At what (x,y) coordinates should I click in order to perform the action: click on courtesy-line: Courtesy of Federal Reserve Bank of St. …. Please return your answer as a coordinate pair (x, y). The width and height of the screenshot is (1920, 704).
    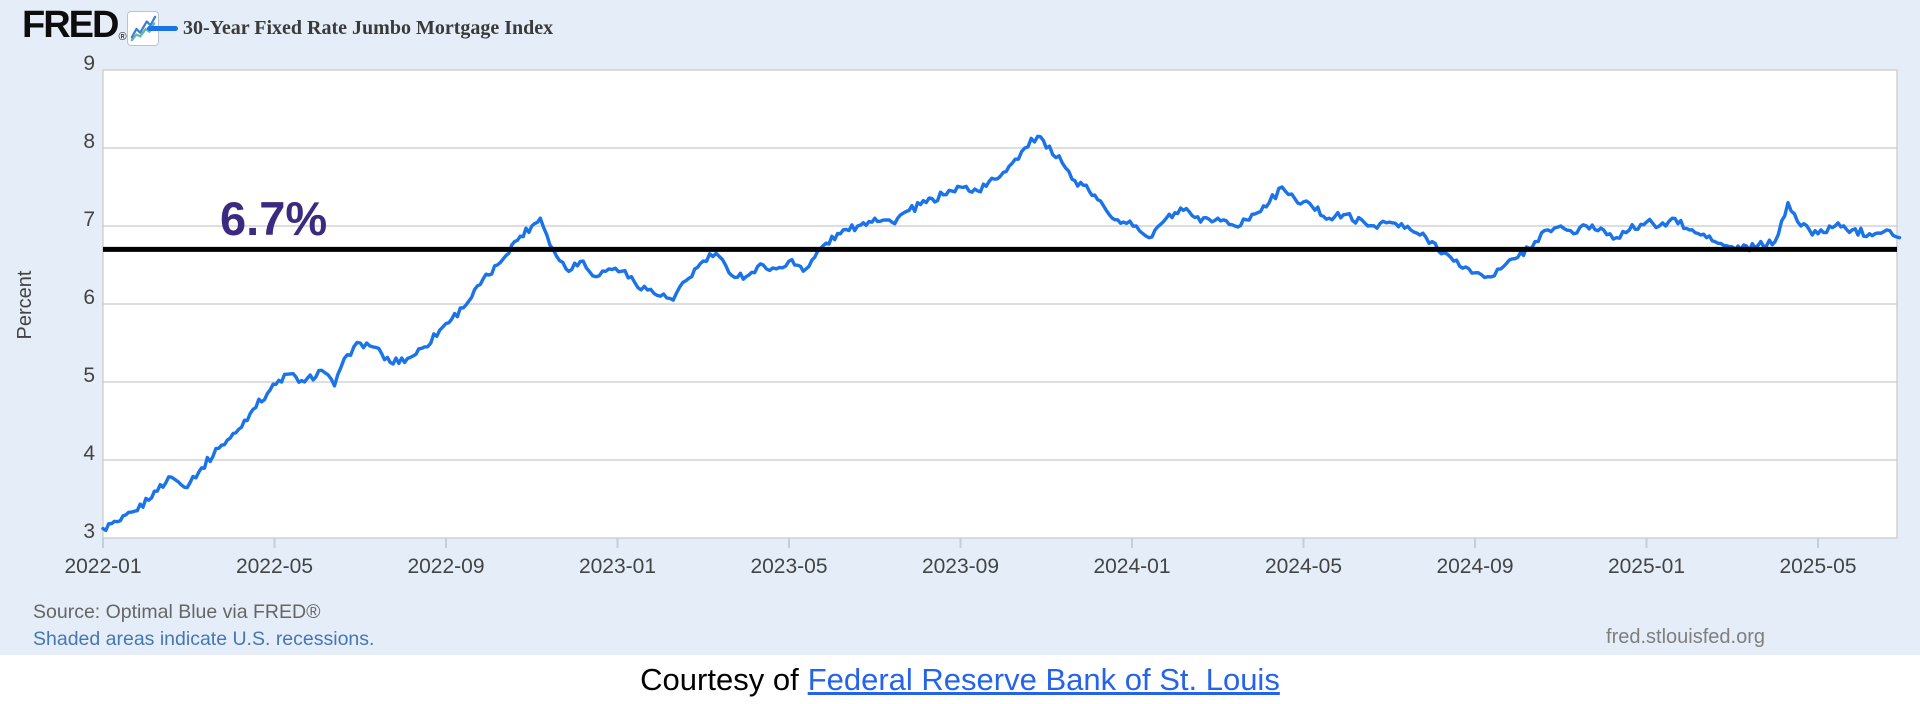
    Looking at the image, I should click on (960, 679).